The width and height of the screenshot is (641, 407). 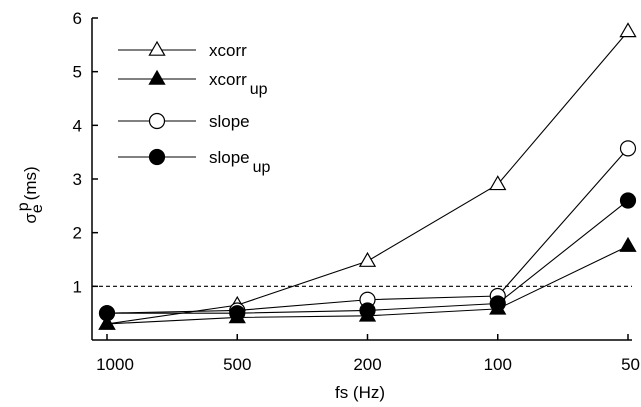 What do you see at coordinates (194, 108) in the screenshot?
I see `legend: xcorr xcorrup slope slopeup` at bounding box center [194, 108].